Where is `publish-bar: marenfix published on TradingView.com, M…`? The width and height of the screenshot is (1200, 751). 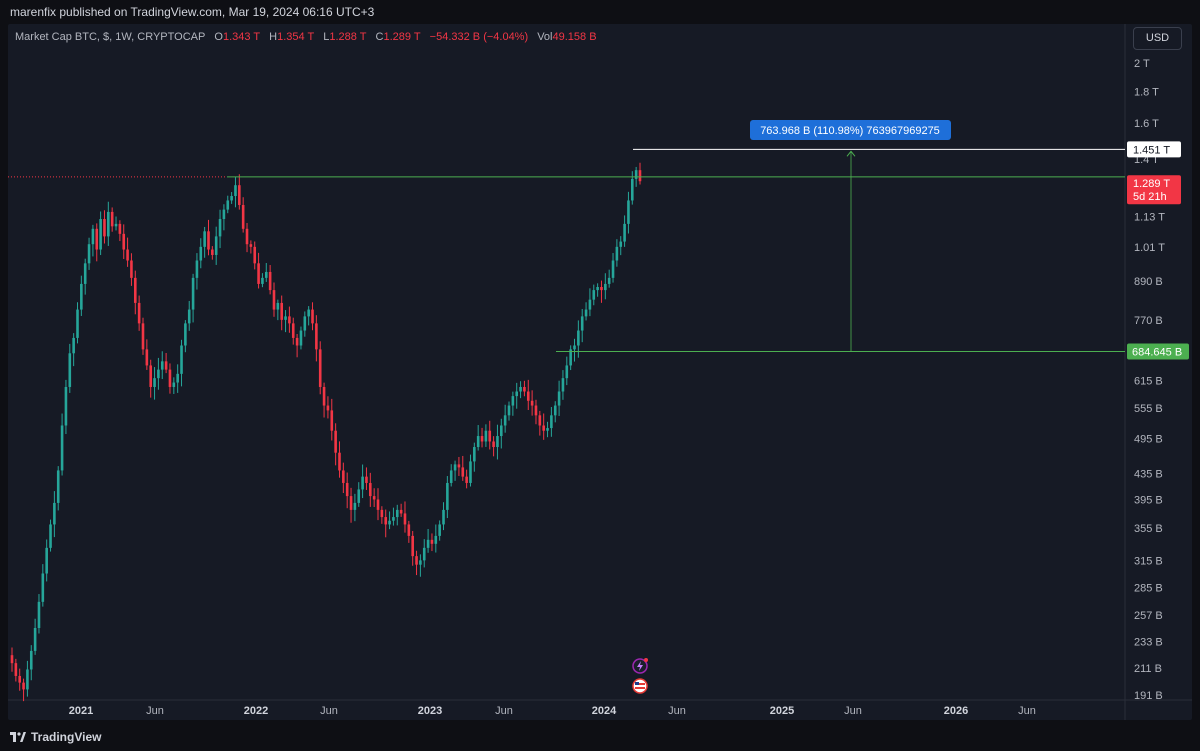
publish-bar: marenfix published on TradingView.com, M… is located at coordinates (600, 12).